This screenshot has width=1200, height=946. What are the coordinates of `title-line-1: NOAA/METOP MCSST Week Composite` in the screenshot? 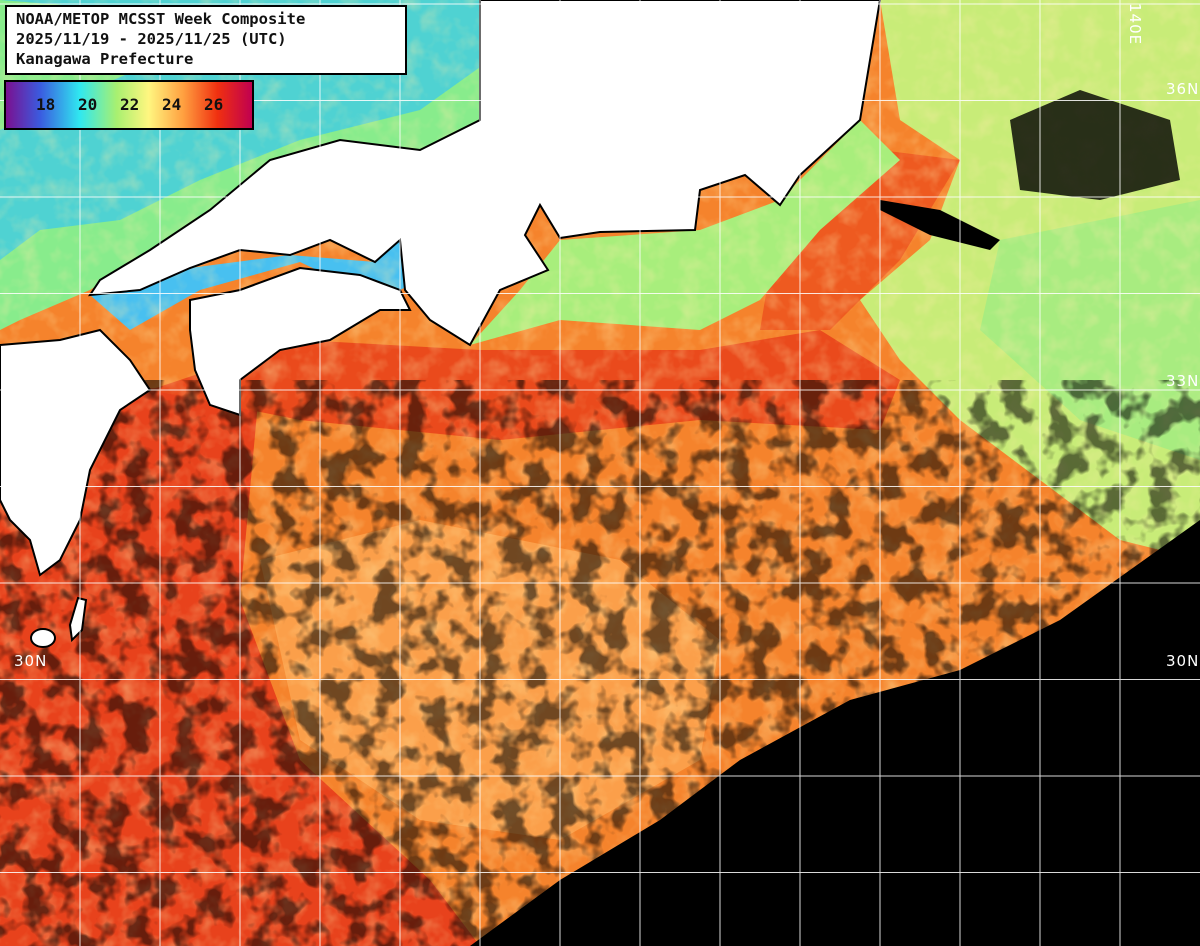 It's located at (161, 19).